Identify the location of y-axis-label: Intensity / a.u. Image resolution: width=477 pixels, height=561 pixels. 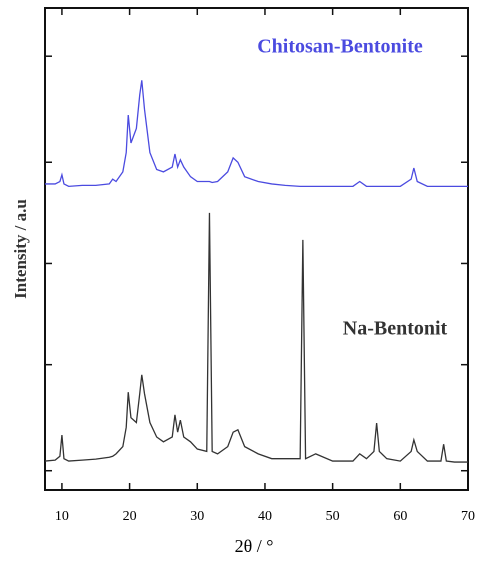
(20, 249).